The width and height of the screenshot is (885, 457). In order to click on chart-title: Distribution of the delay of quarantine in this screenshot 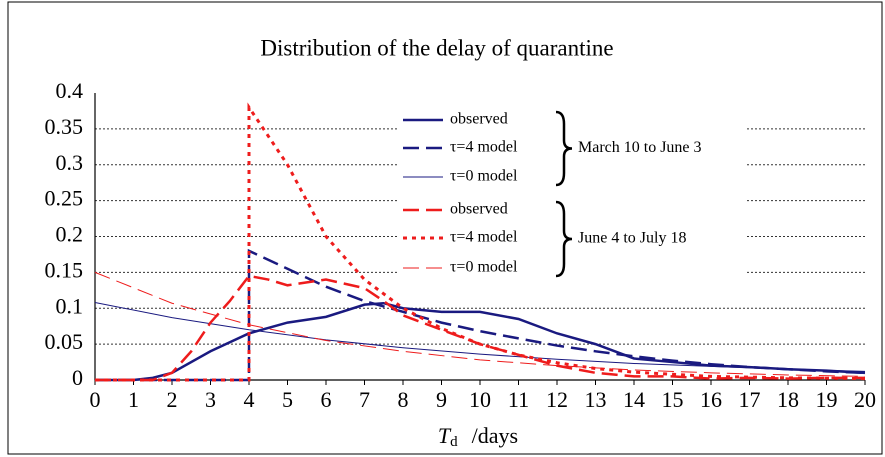, I will do `click(436, 47)`.